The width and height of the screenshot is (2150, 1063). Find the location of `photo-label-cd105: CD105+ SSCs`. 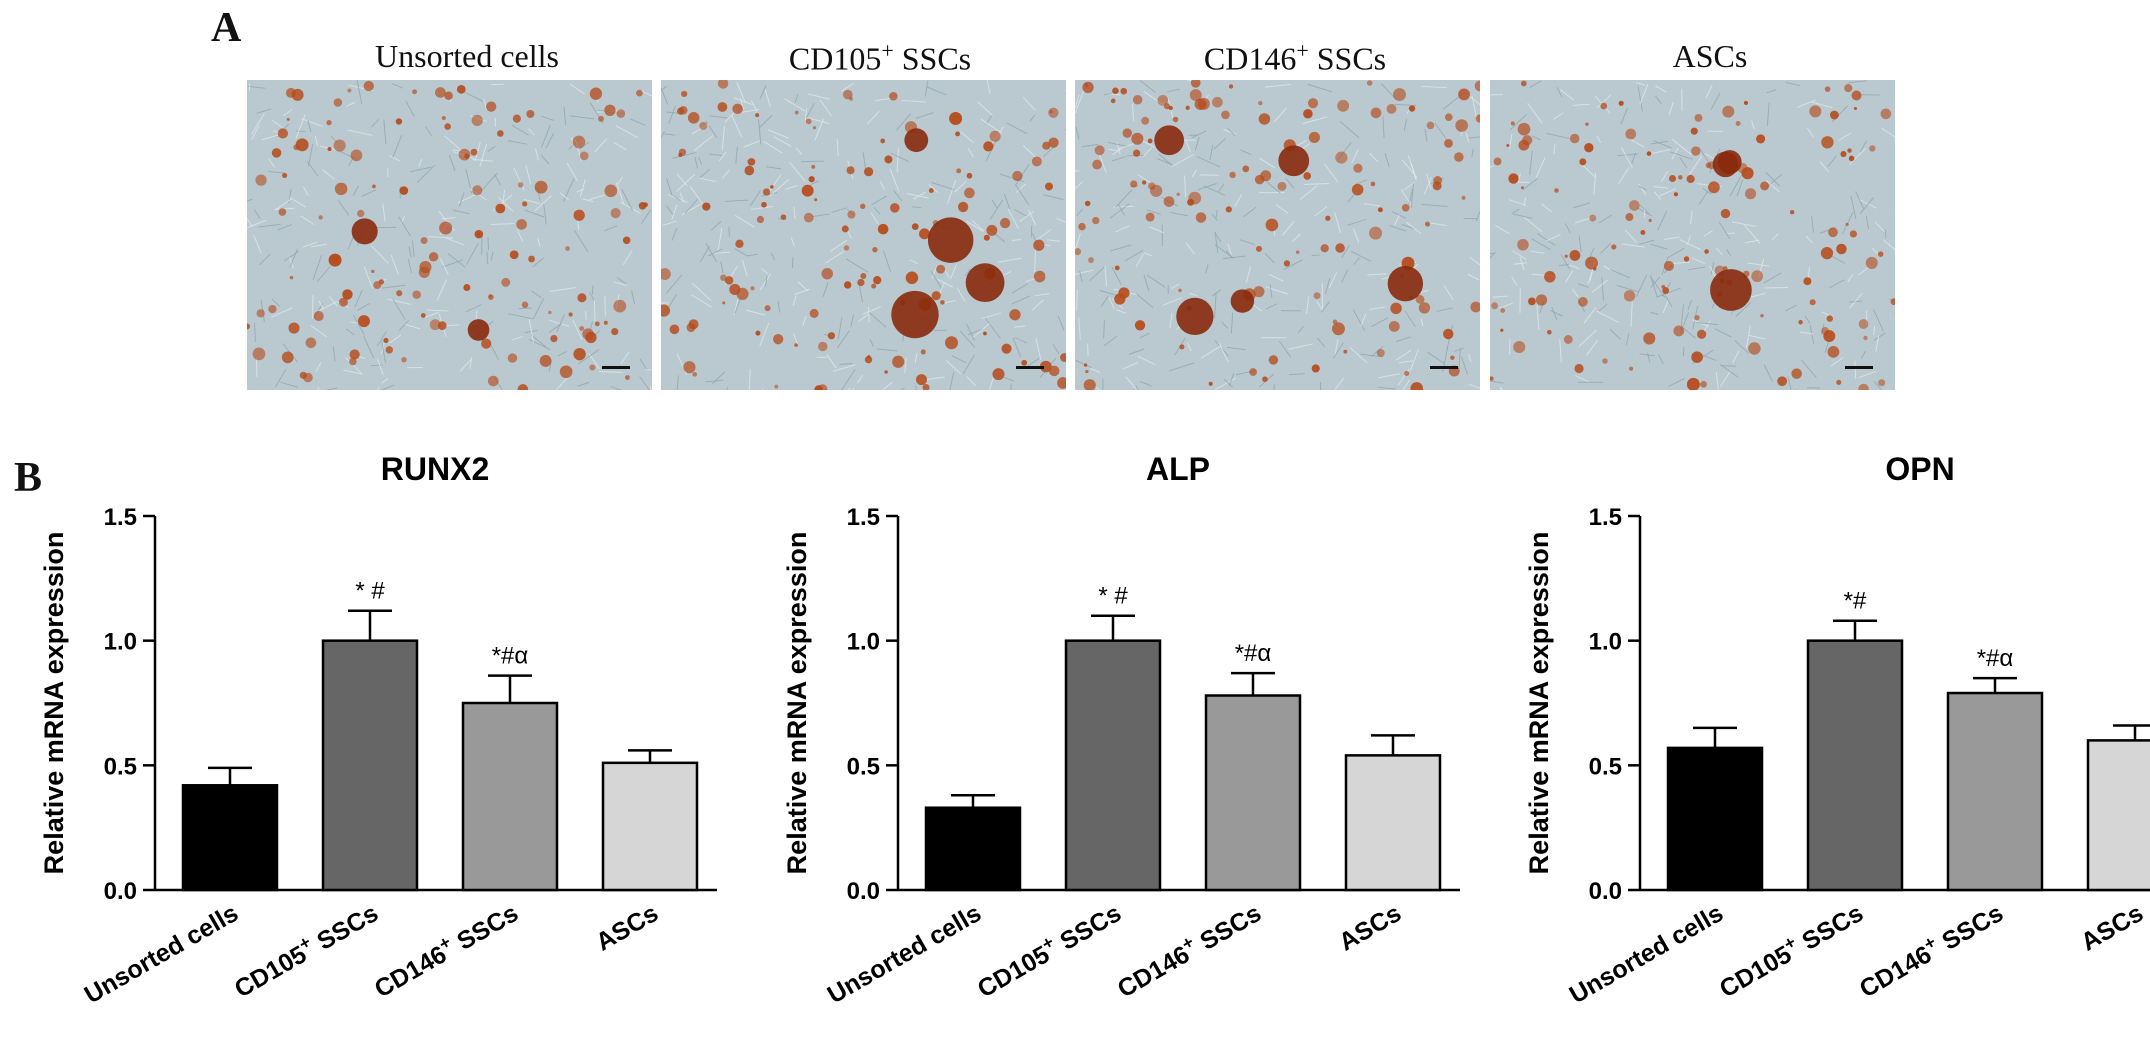

photo-label-cd105: CD105+ SSCs is located at coordinates (880, 58).